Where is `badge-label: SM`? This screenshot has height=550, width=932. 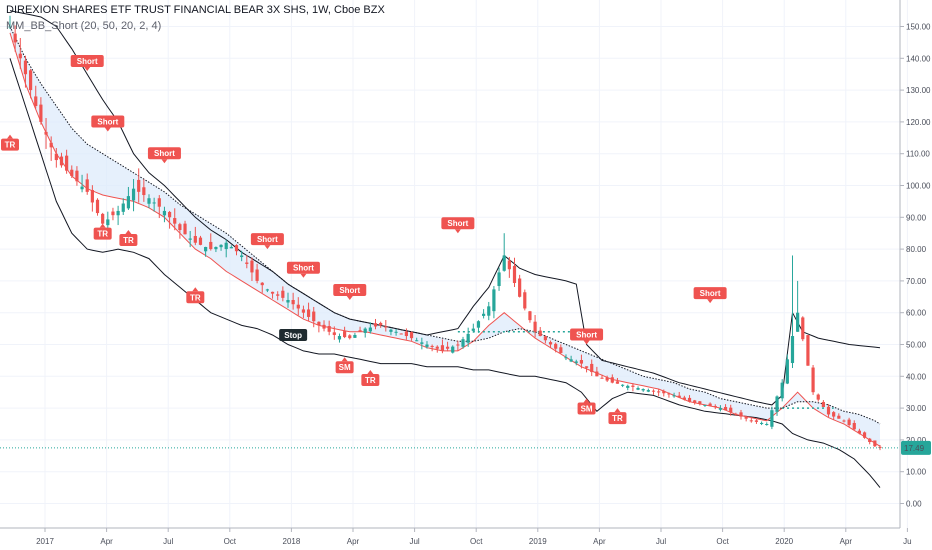 badge-label: SM is located at coordinates (345, 367).